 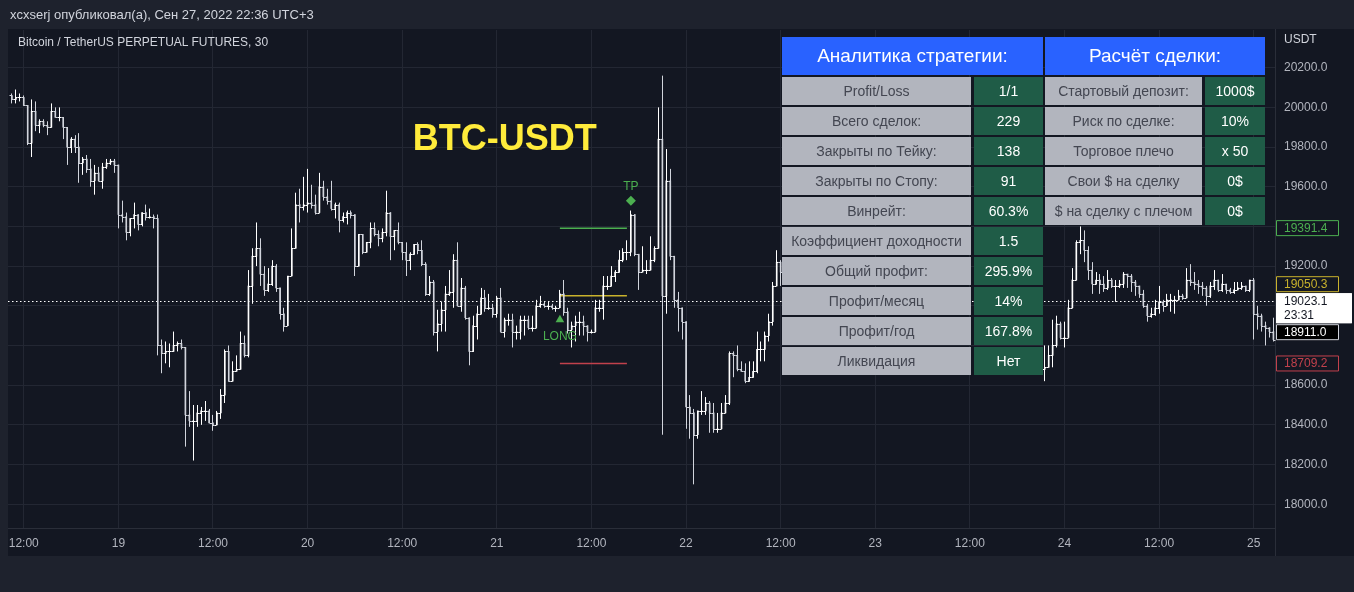 What do you see at coordinates (876, 361) in the screenshot?
I see `annotation: Ликвидация` at bounding box center [876, 361].